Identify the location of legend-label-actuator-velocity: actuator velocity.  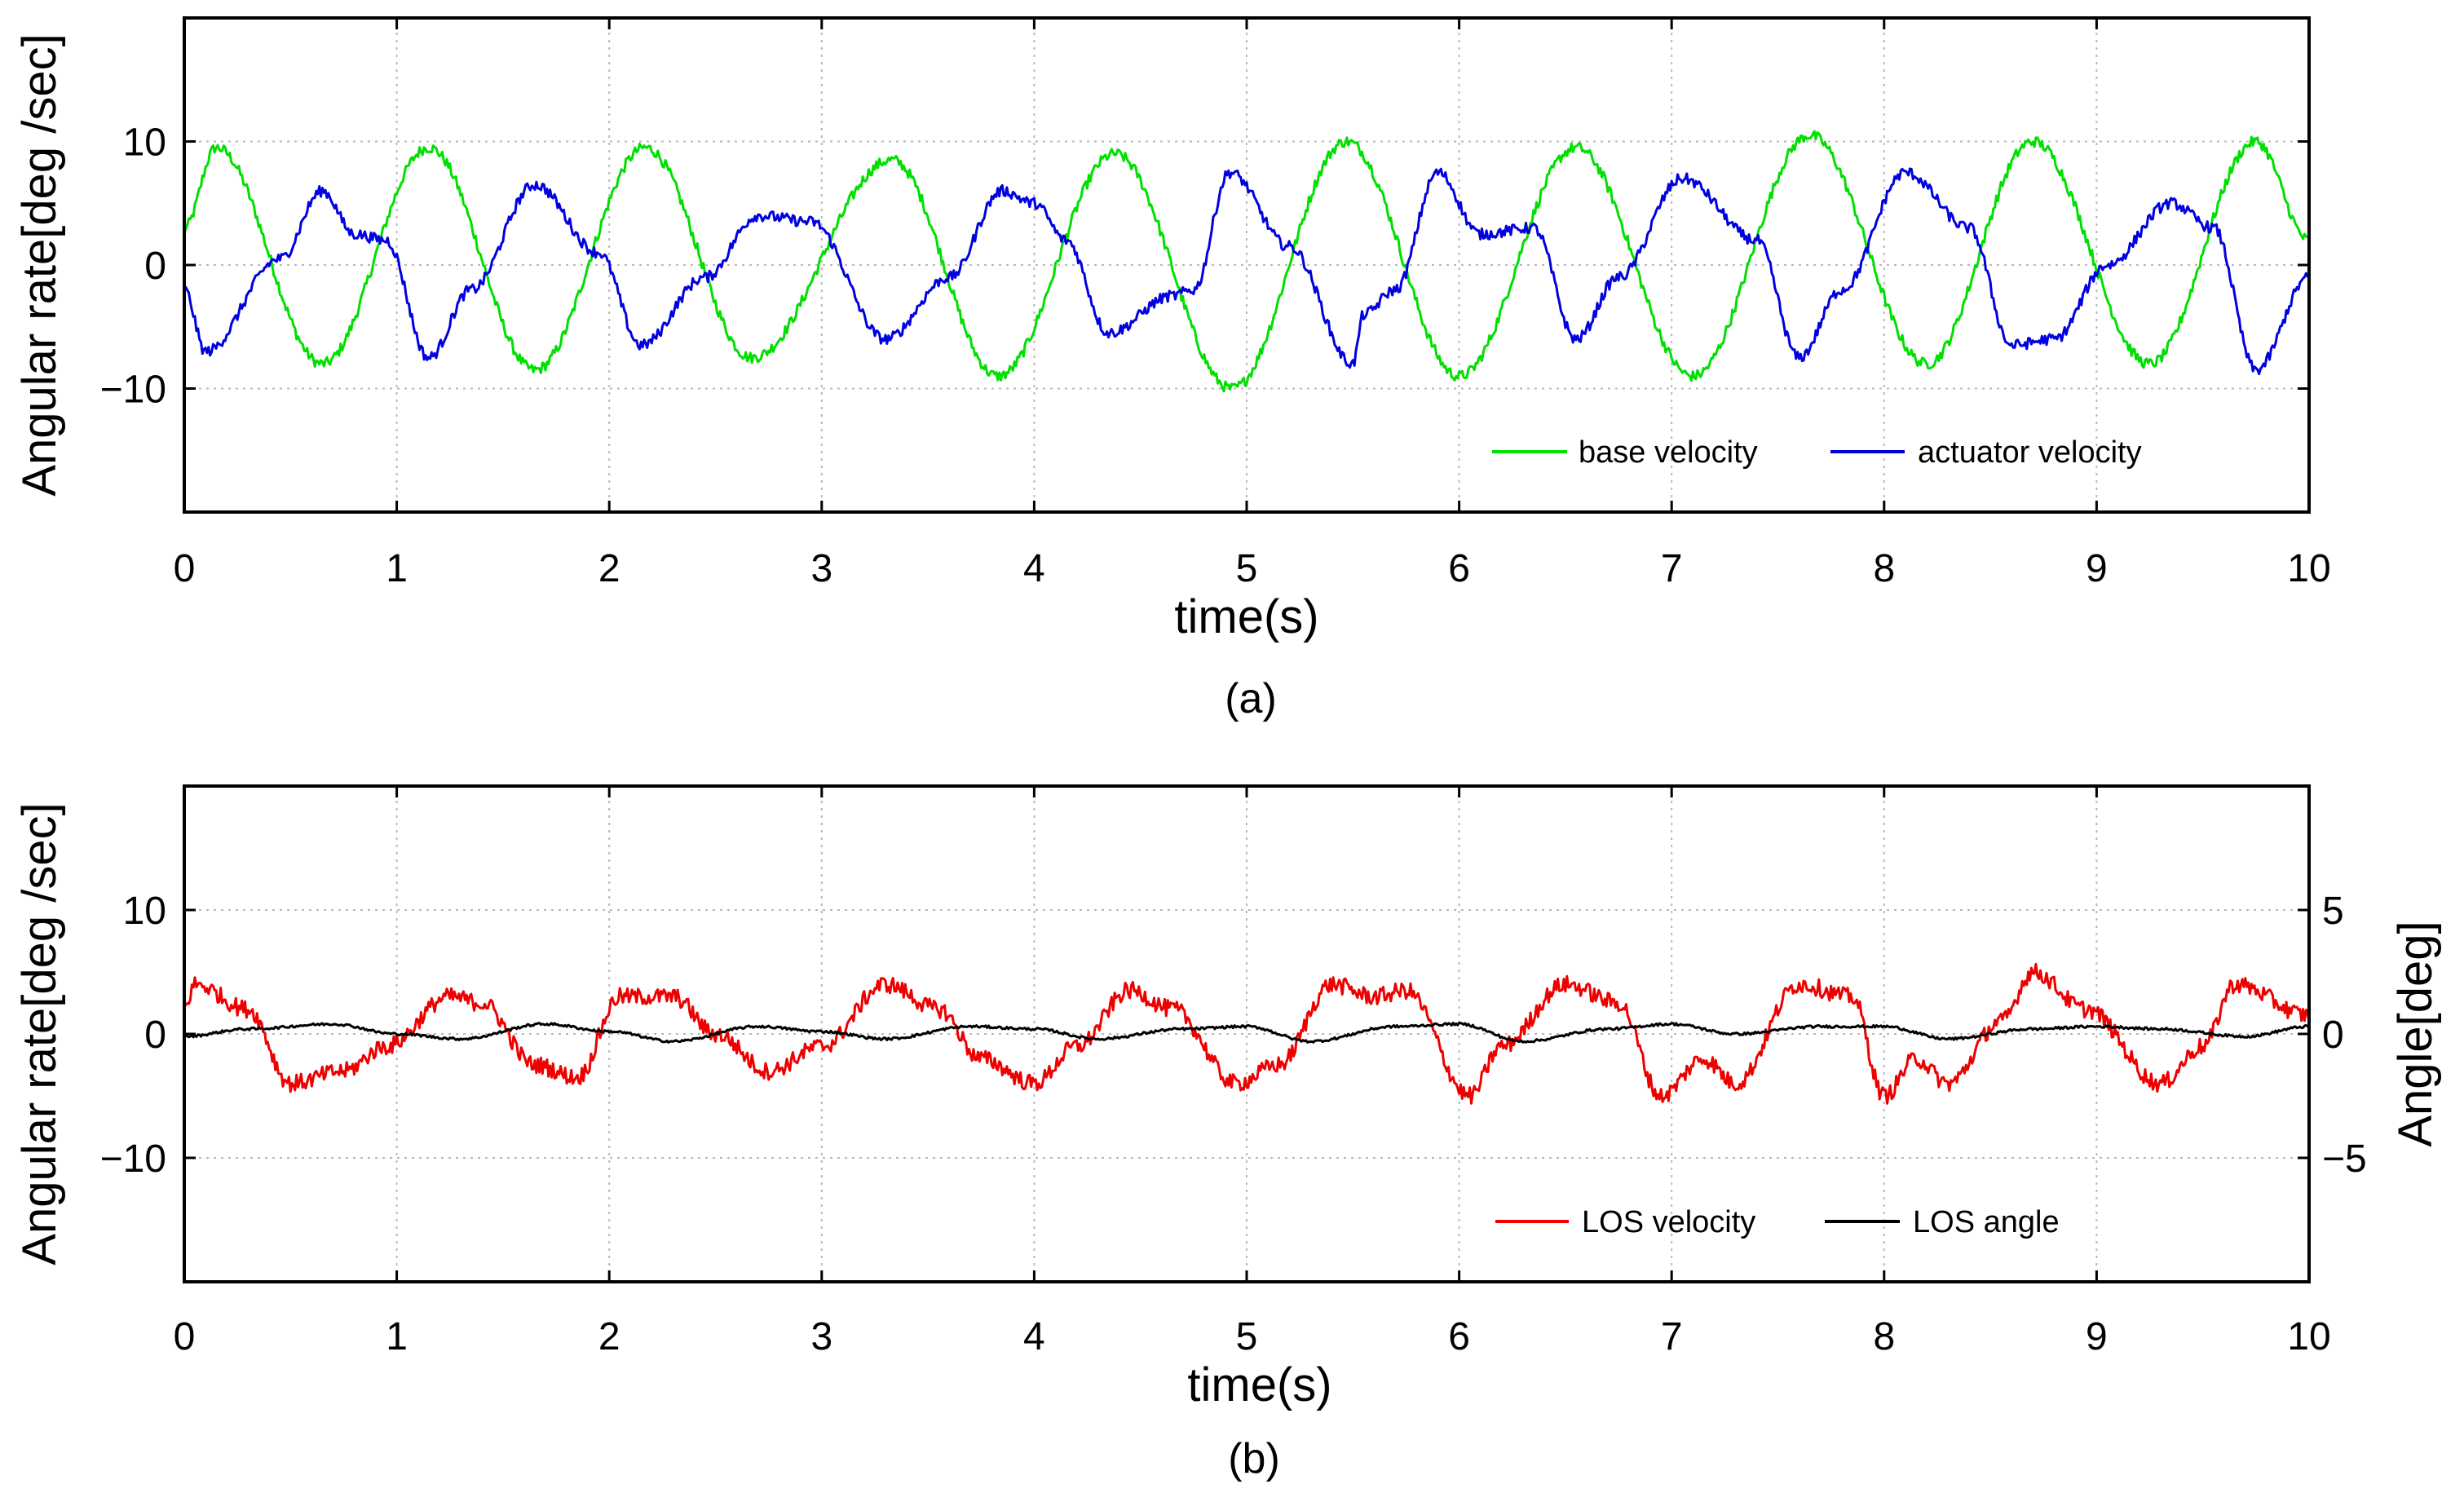
(2030, 452).